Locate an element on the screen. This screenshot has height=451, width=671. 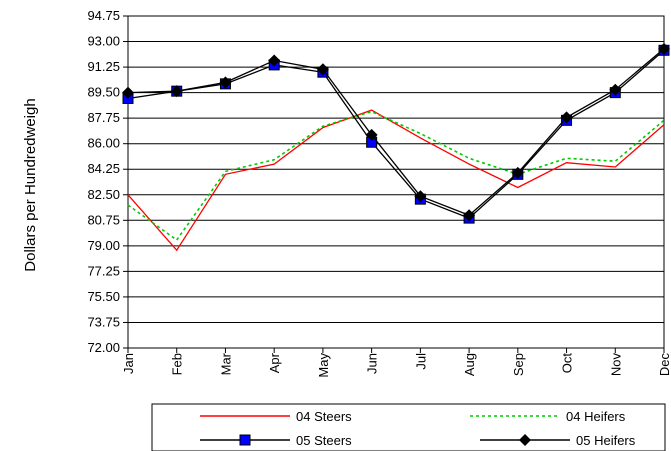
legend-label: 05 Heifers is located at coordinates (606, 440).